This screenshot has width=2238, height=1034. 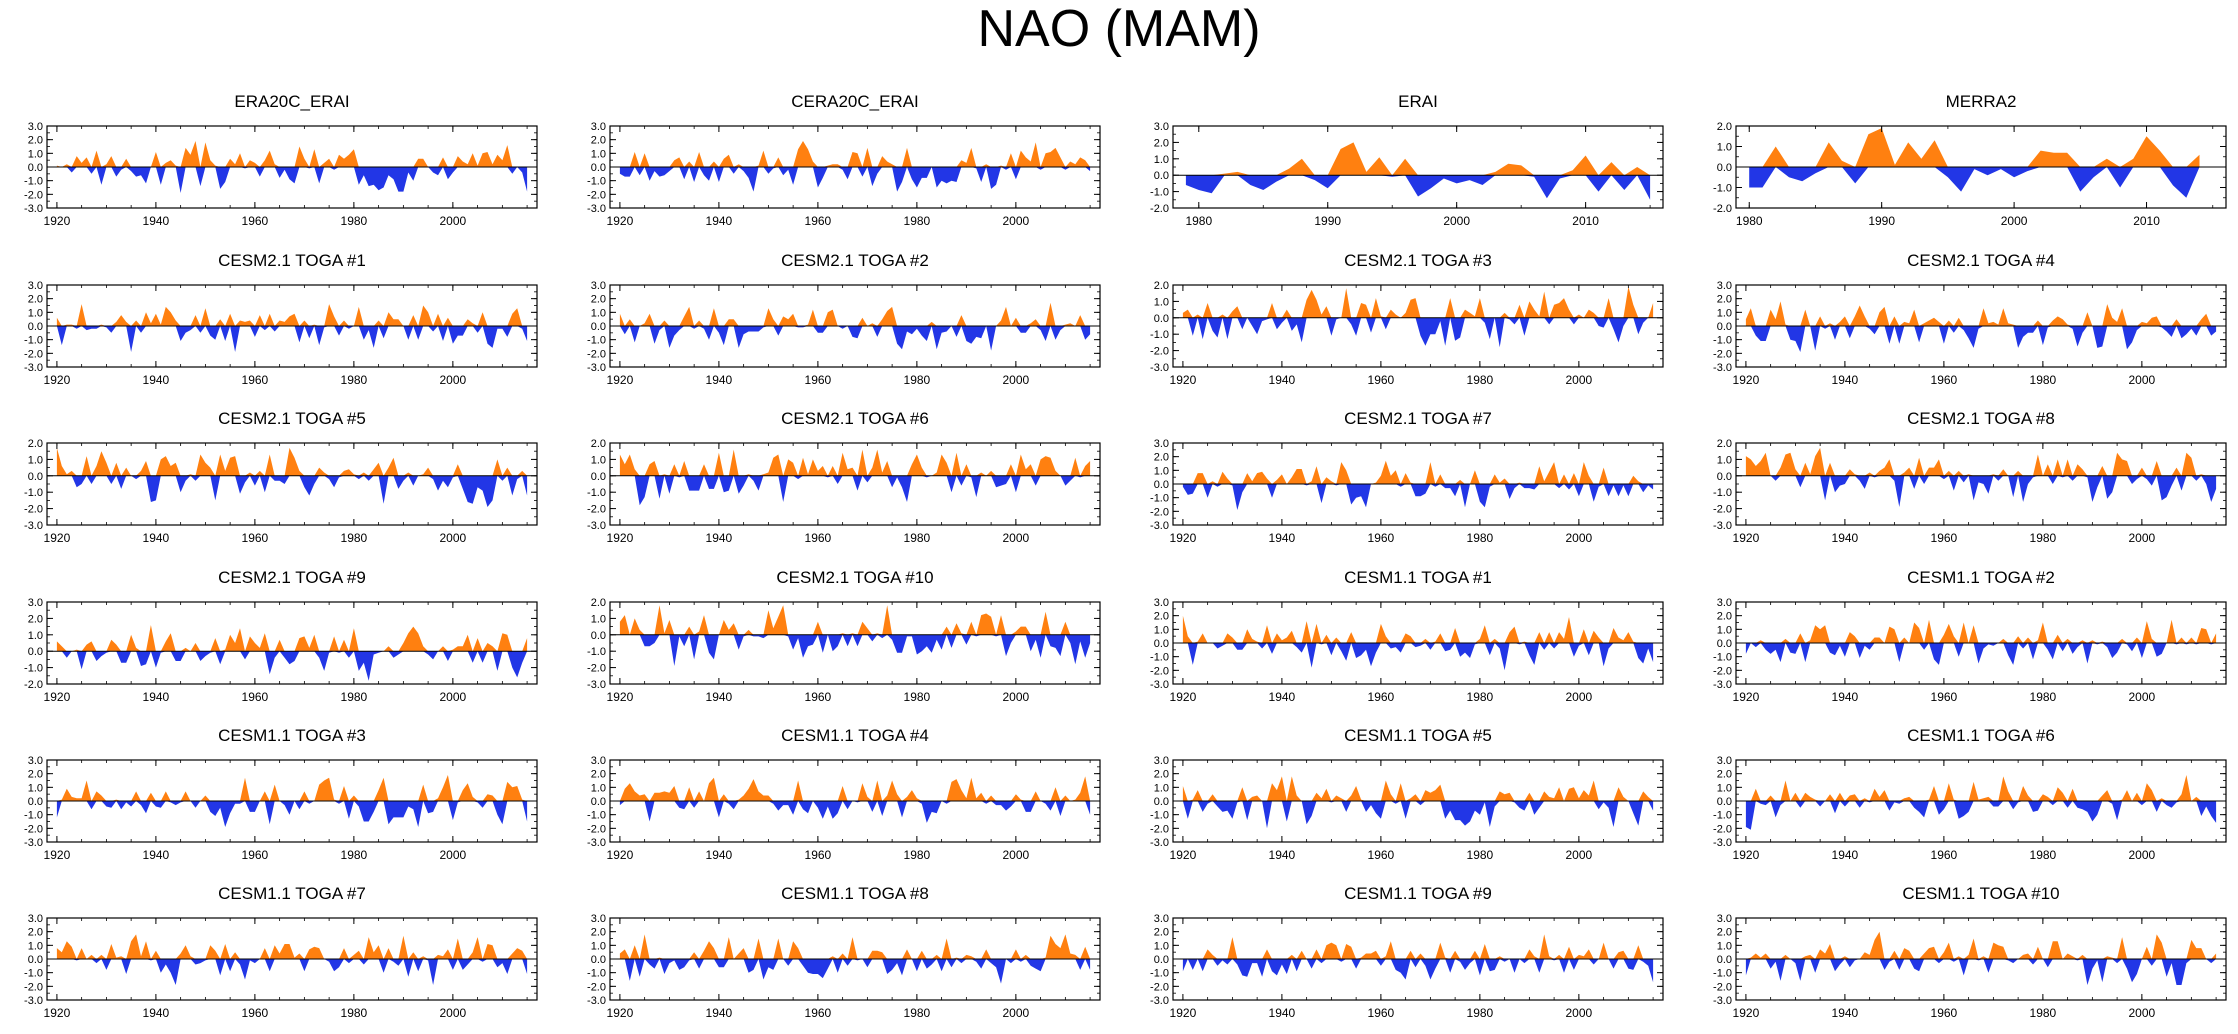 I want to click on panel-title: CESM1.1 TOGA #7, so click(x=292, y=893).